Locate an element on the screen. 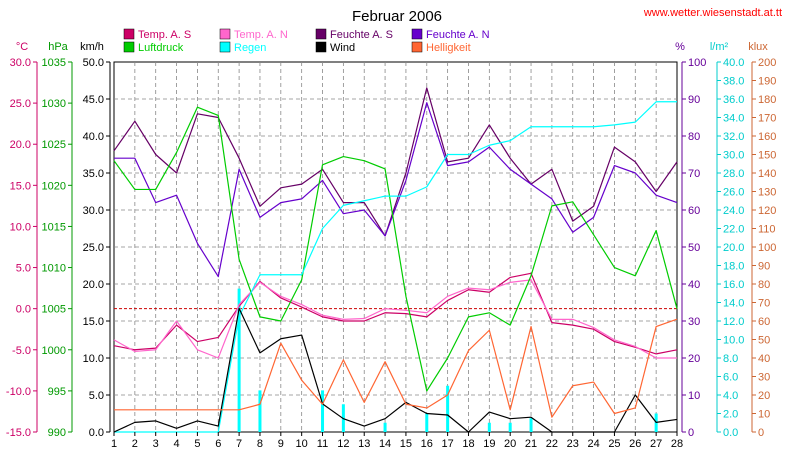 This screenshot has width=790, height=460. x-tick-label: 2 is located at coordinates (135, 444).